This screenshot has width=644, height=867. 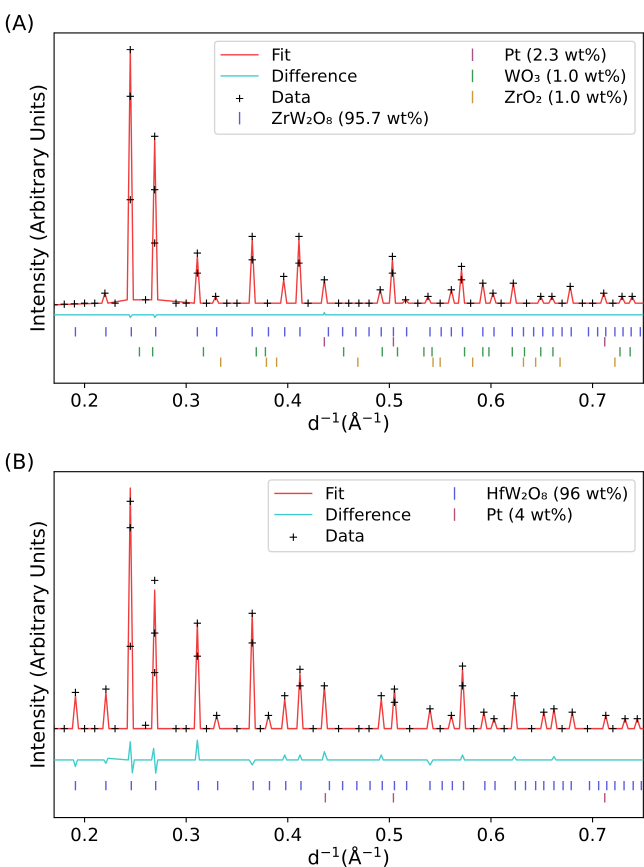 I want to click on legend-label: Pt (4 wt%), so click(x=530, y=515).